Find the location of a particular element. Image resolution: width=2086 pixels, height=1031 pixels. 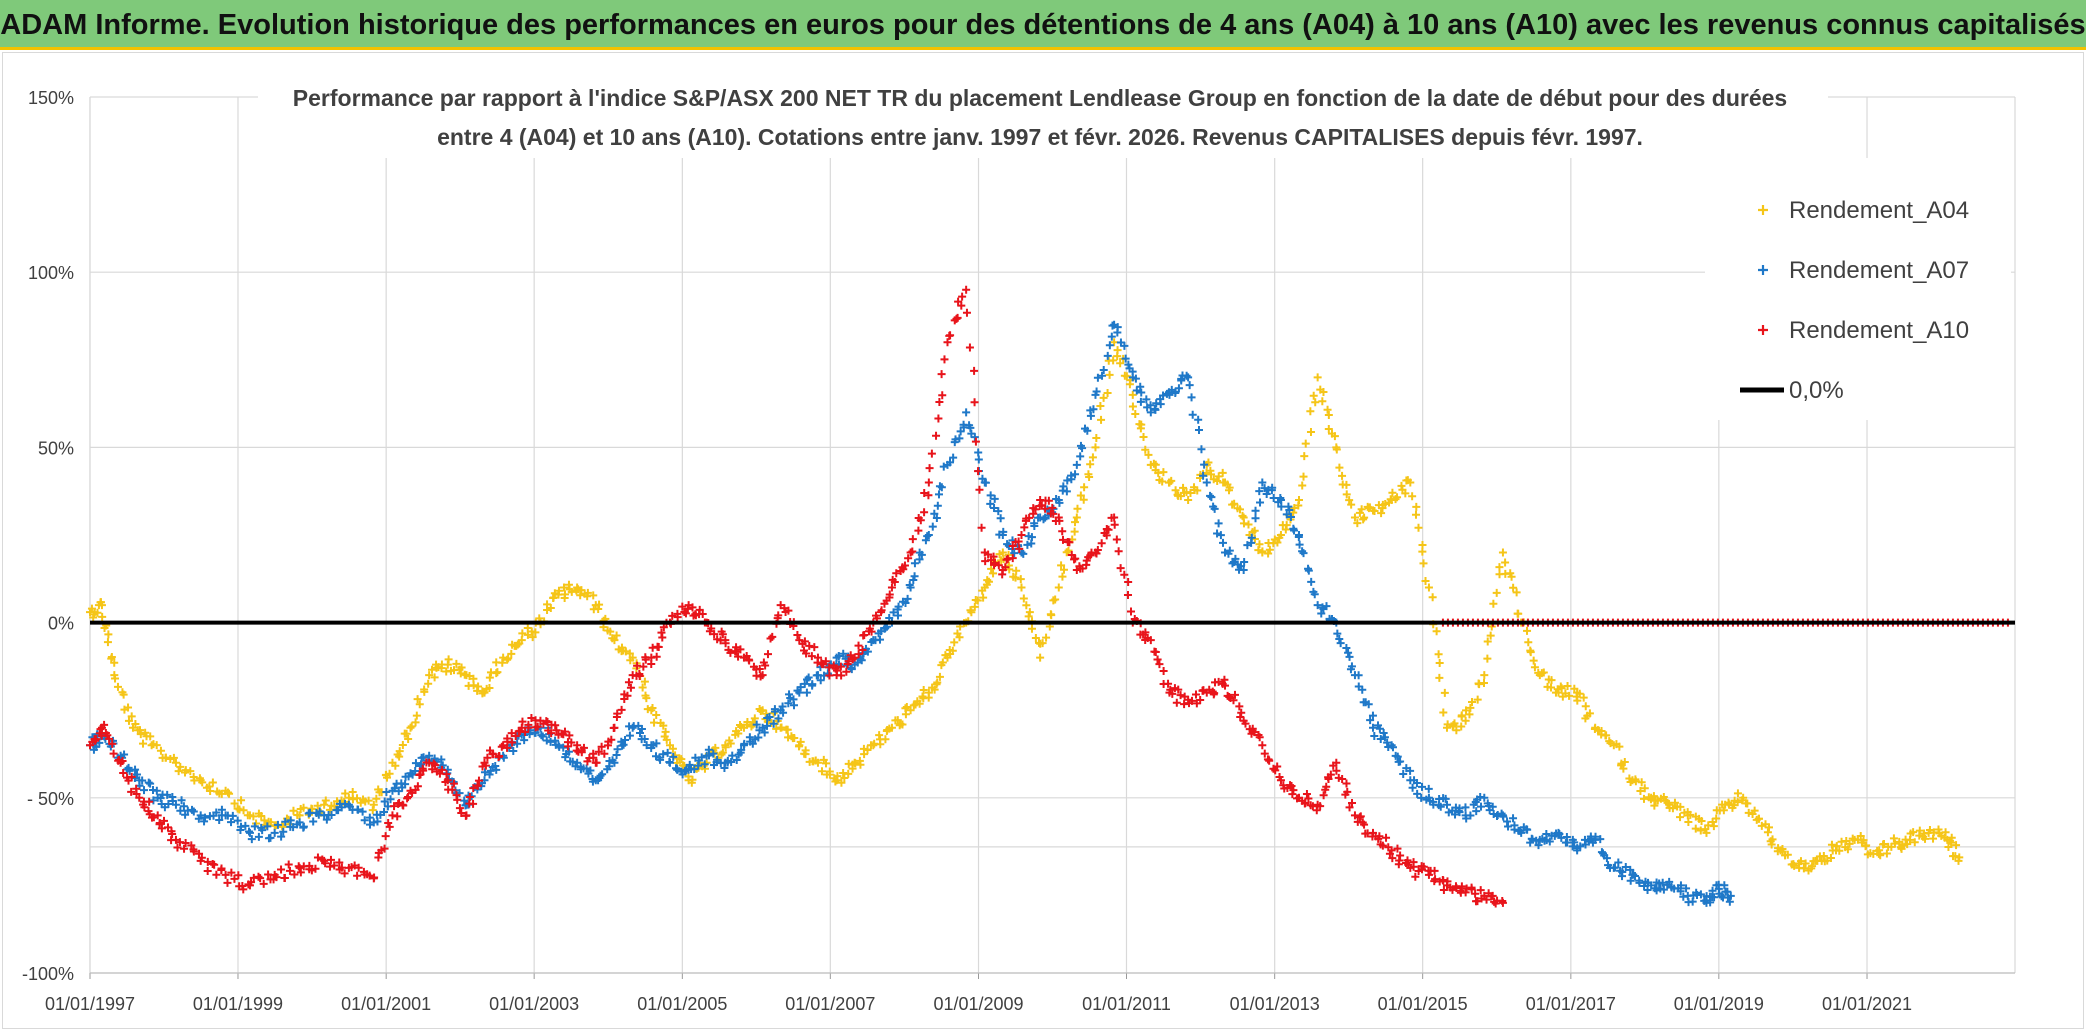

x-tick-label: 01/01/2003 is located at coordinates (534, 1004).